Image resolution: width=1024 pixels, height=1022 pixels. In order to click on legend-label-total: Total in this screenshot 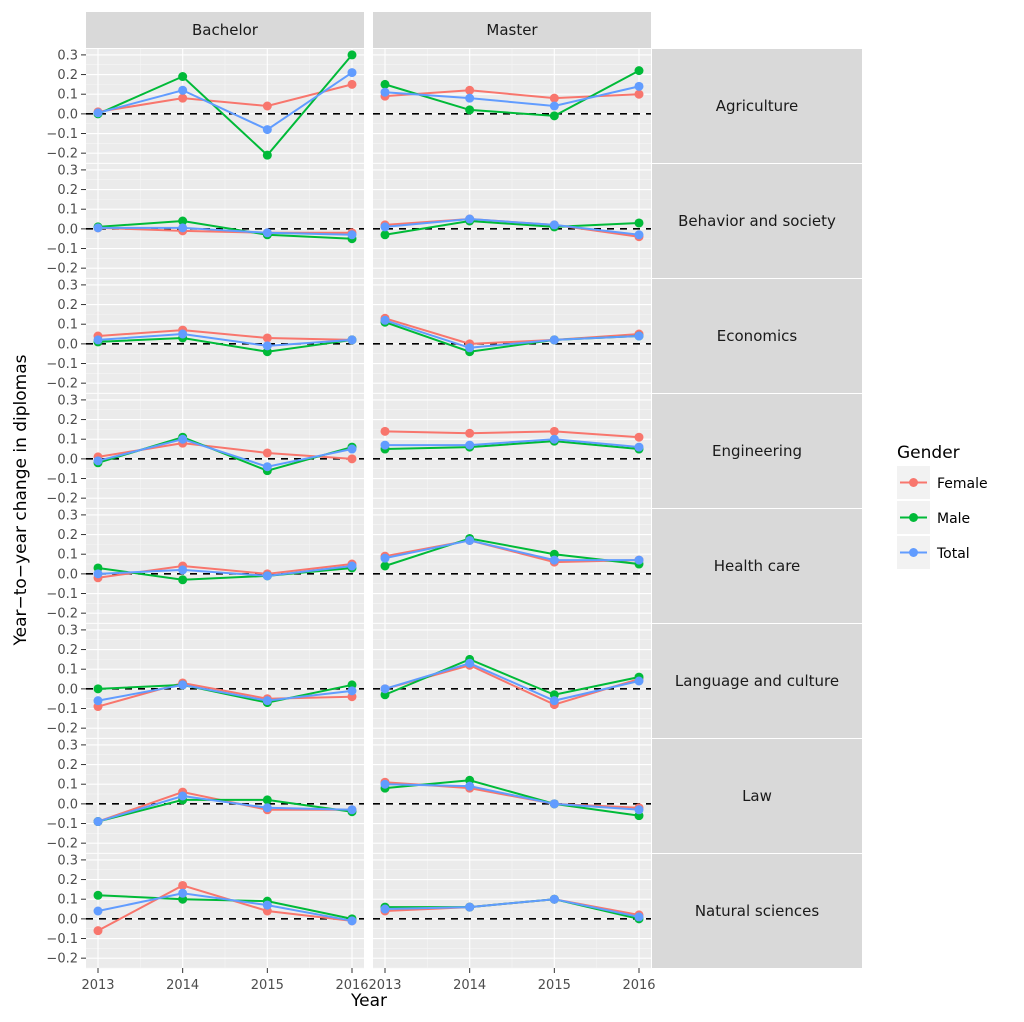, I will do `click(953, 554)`.